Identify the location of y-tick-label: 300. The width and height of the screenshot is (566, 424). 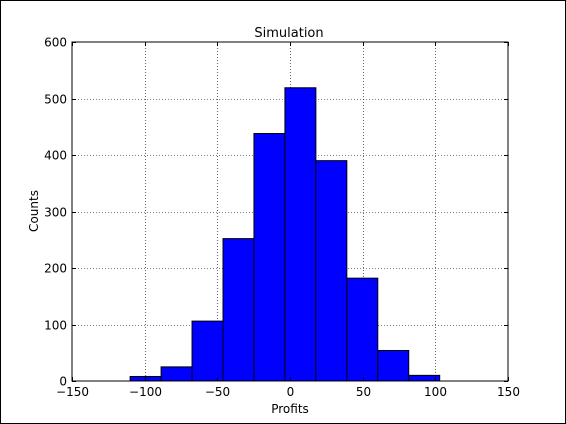
(55, 213).